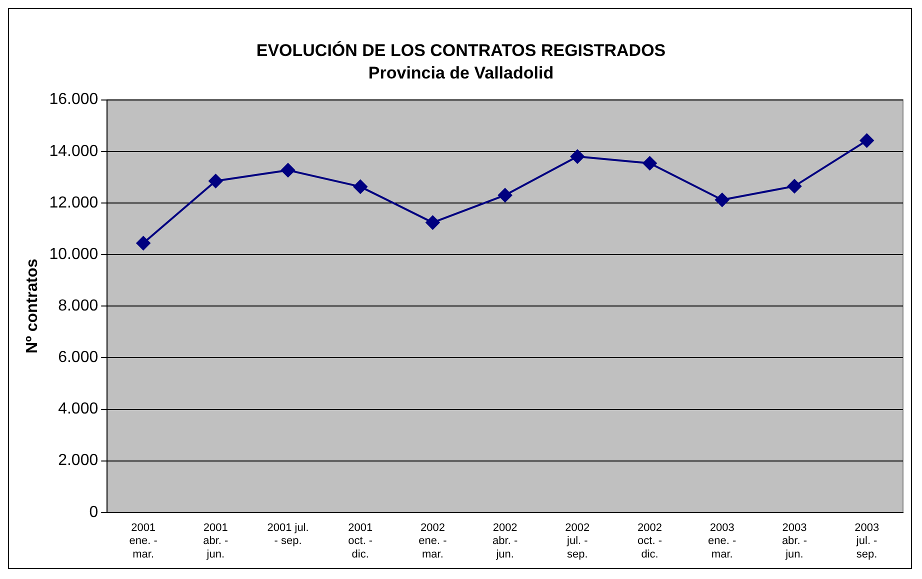  What do you see at coordinates (78, 409) in the screenshot?
I see `y-tick-label: 4.000` at bounding box center [78, 409].